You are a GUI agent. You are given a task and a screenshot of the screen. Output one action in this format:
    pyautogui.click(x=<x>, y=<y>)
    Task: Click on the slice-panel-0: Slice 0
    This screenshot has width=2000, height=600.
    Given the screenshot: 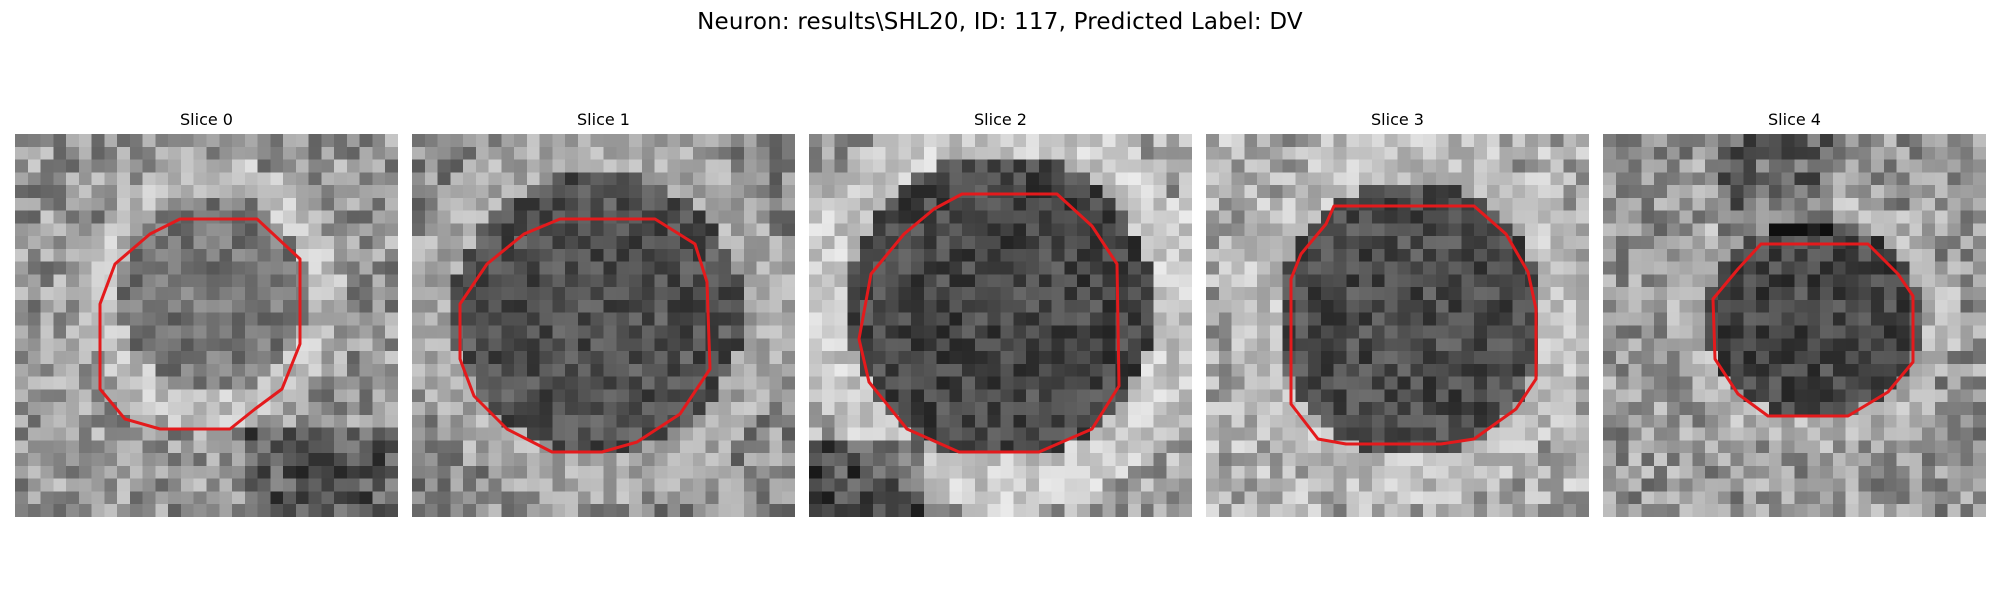 What is the action you would take?
    pyautogui.click(x=206, y=313)
    